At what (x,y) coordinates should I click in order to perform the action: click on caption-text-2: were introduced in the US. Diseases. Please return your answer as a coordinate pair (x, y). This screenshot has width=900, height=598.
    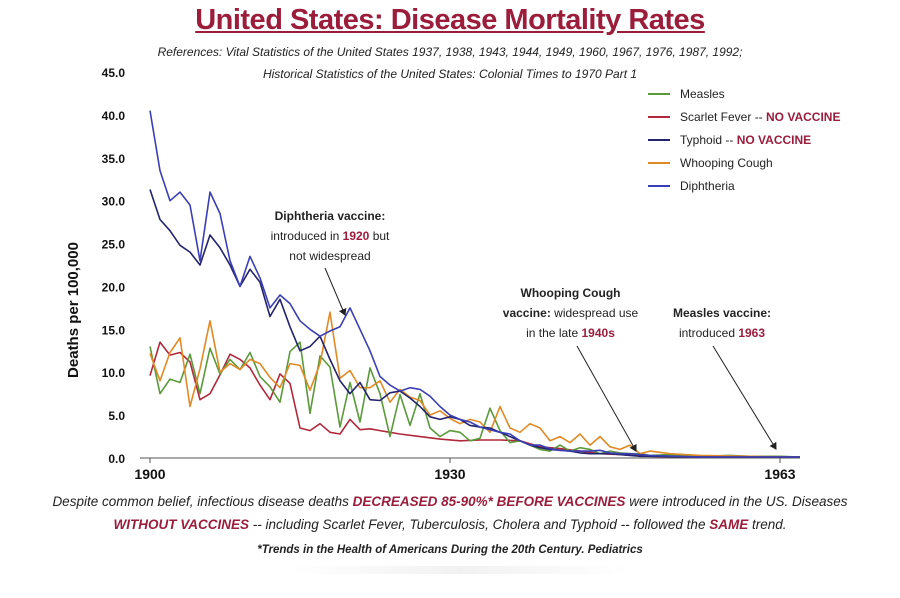
    Looking at the image, I should click on (736, 501).